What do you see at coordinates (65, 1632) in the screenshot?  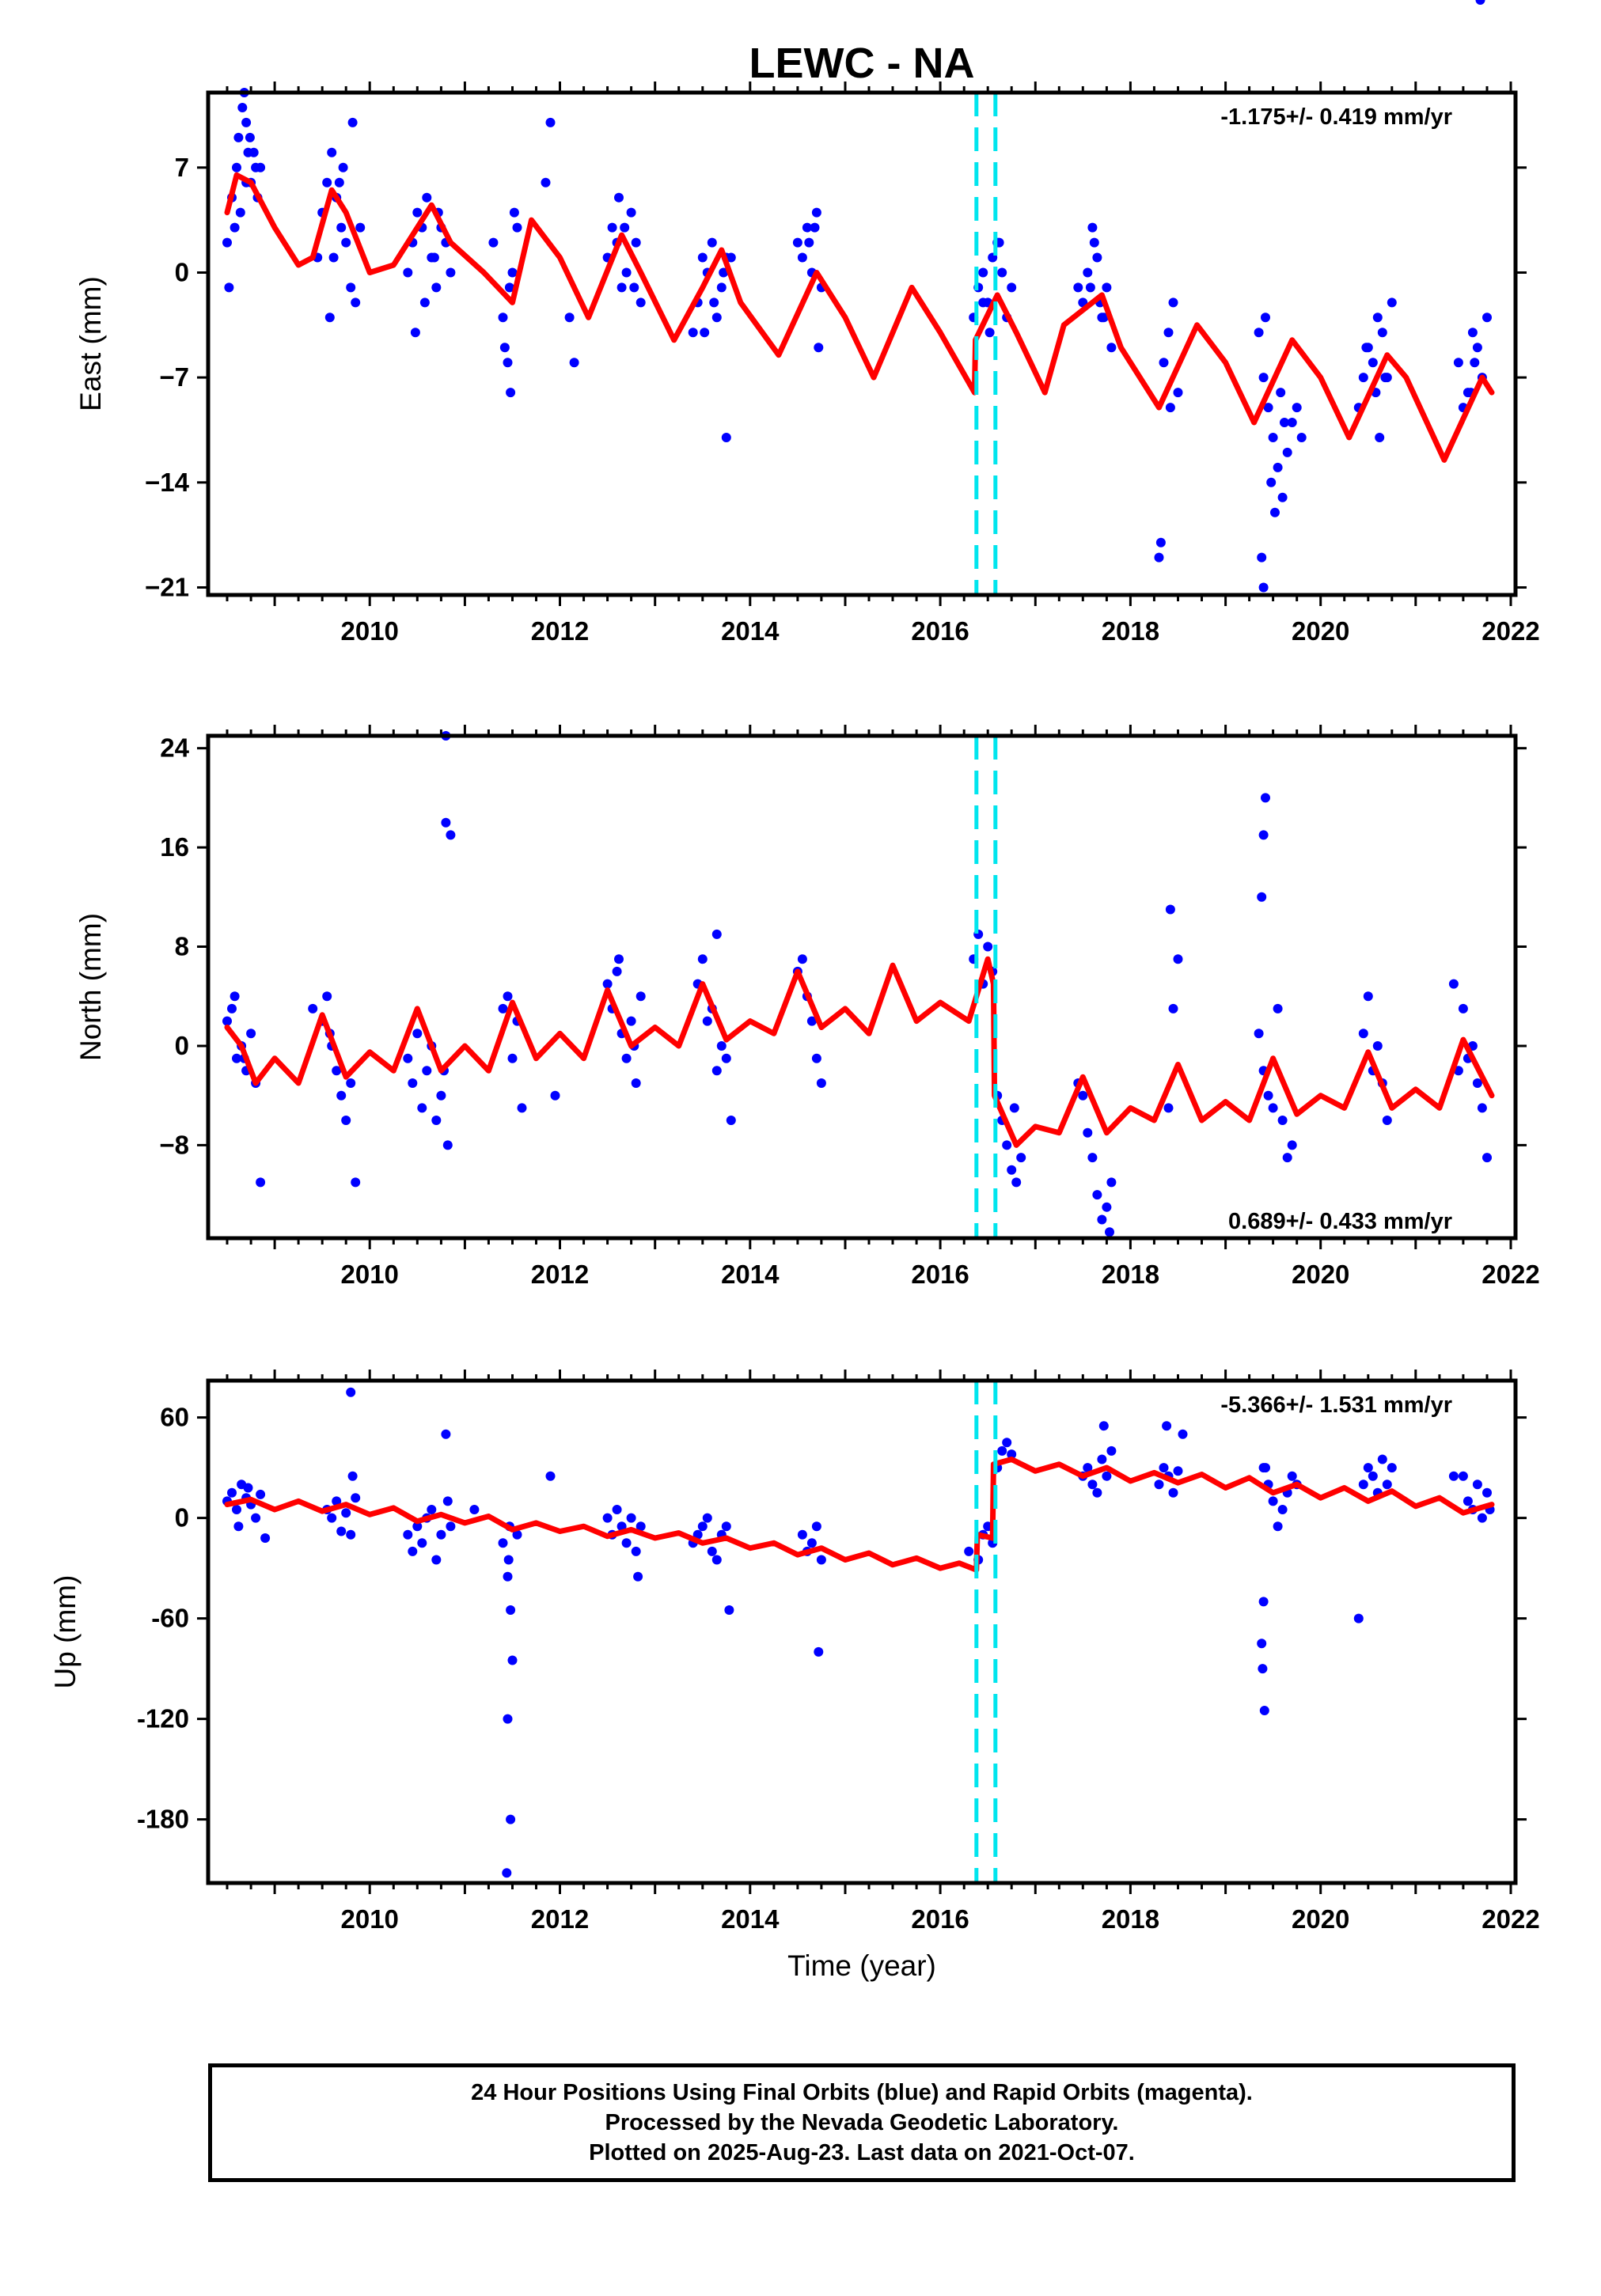 I see `up-ylabel: Up (mm)` at bounding box center [65, 1632].